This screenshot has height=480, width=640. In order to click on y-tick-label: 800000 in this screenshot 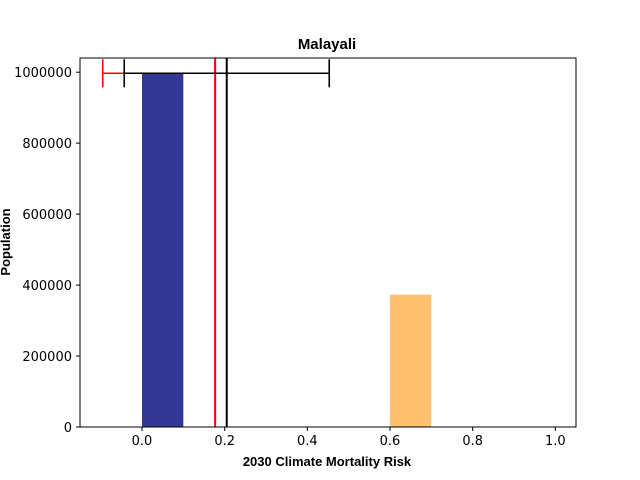, I will do `click(47, 144)`.